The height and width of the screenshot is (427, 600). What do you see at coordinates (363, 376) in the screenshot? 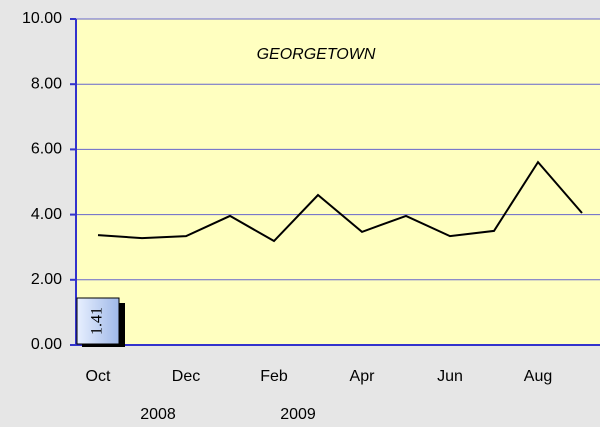
I see `x-tick-label: Apr` at bounding box center [363, 376].